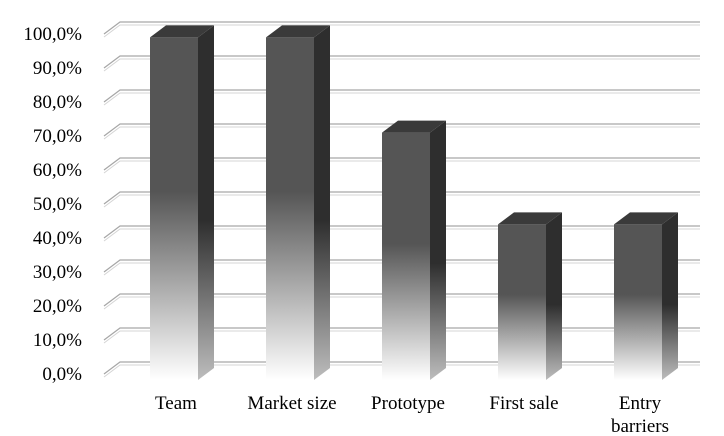 The width and height of the screenshot is (724, 436). Describe the element at coordinates (52, 34) in the screenshot. I see `y-tick-label: 100,0%` at that location.